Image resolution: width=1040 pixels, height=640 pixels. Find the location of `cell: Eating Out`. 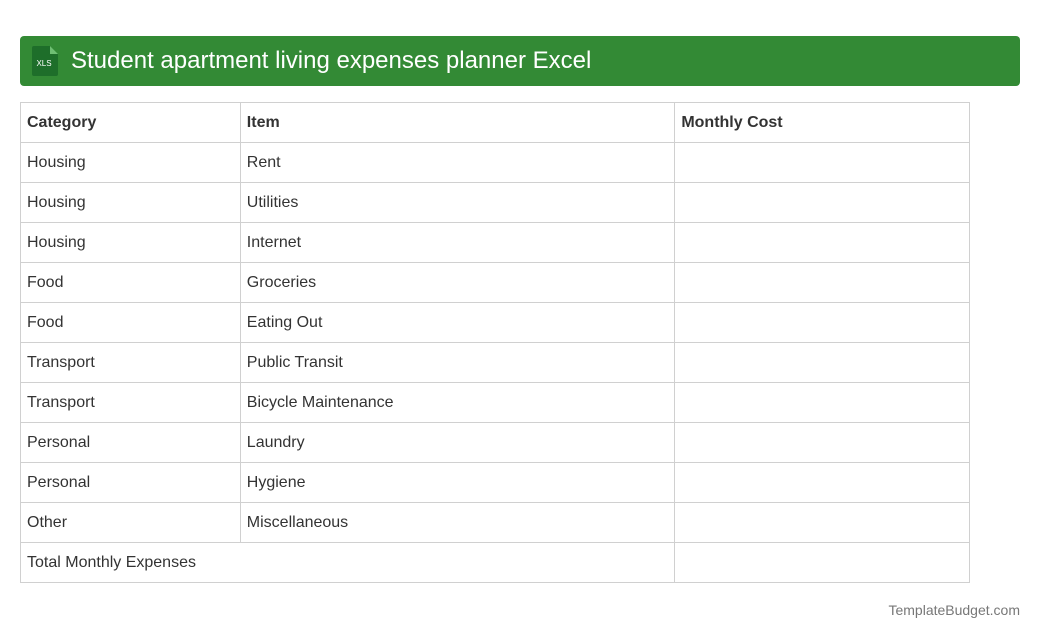

cell: Eating Out is located at coordinates (457, 322).